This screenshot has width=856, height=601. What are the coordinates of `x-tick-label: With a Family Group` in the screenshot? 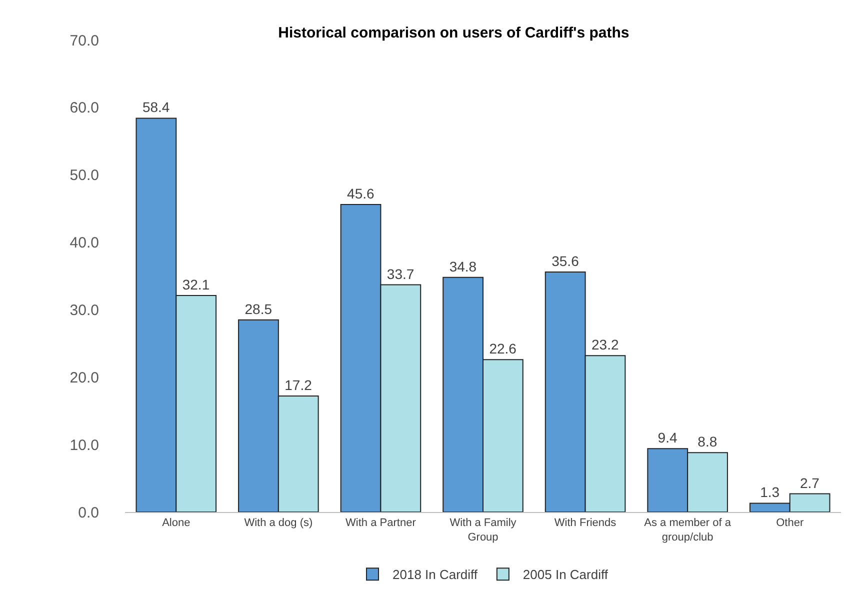 It's located at (483, 530).